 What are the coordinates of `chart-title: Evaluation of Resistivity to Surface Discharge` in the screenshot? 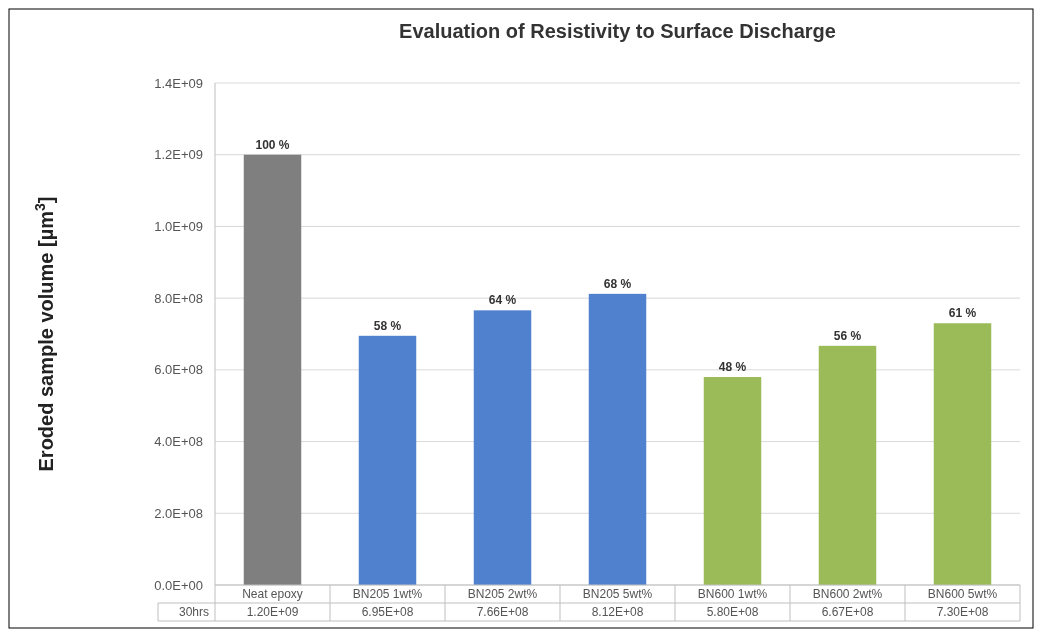 It's located at (617, 31).